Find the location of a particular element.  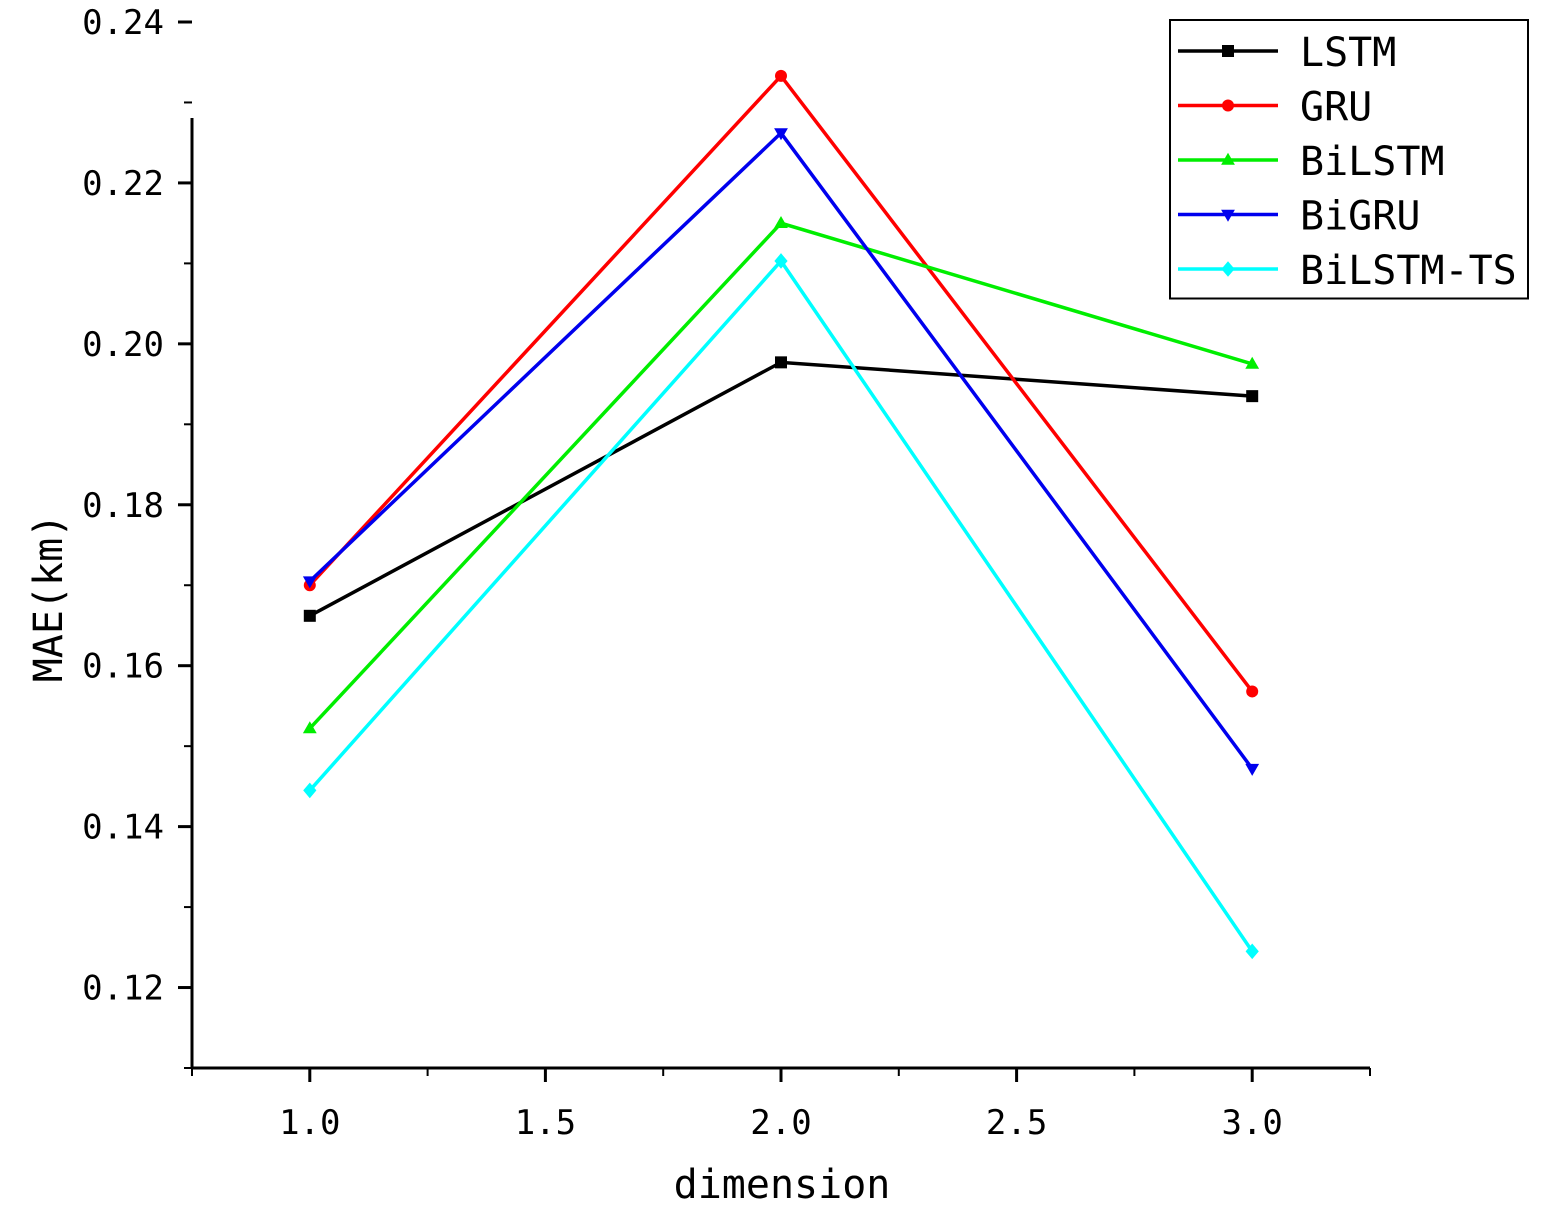

y-tick-label: 0.22 is located at coordinates (123, 184).